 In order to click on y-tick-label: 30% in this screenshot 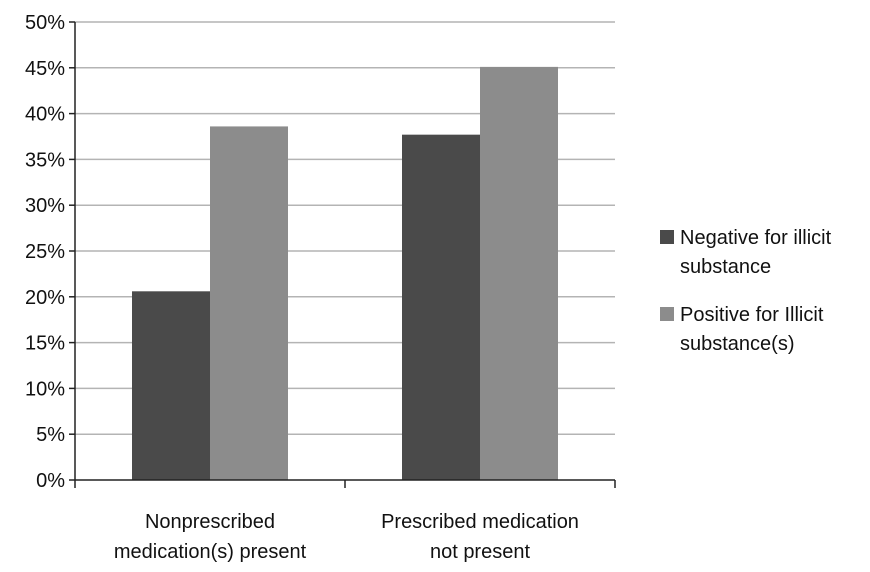, I will do `click(45, 206)`.